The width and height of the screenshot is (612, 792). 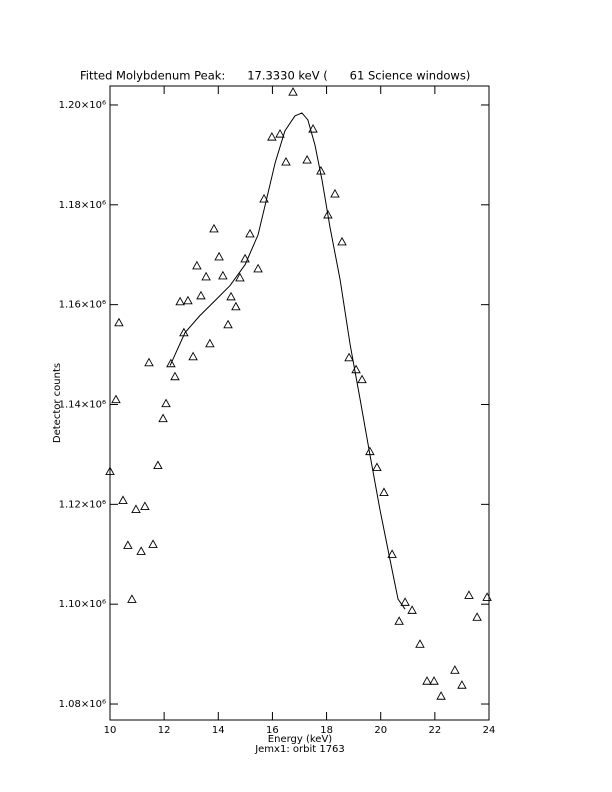 I want to click on y-tick-label: 1.18×10⁶, so click(x=82, y=205).